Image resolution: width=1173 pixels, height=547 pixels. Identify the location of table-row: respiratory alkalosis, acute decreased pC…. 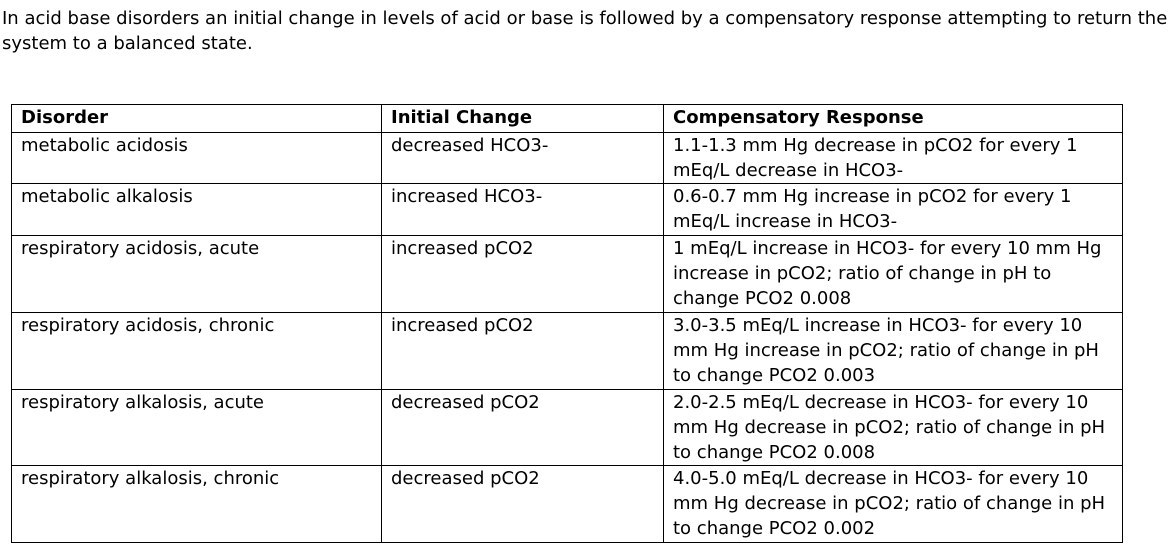
(567, 427).